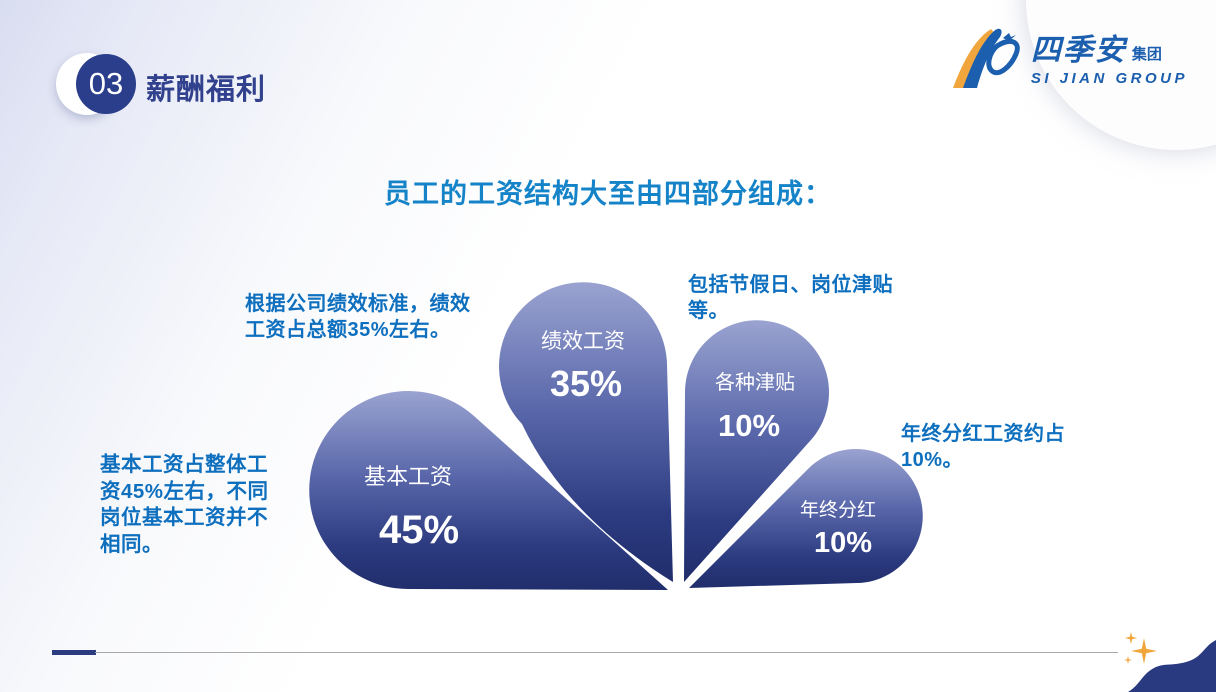 The width and height of the screenshot is (1216, 692). What do you see at coordinates (74, 652) in the screenshot?
I see `footer-accent-bar` at bounding box center [74, 652].